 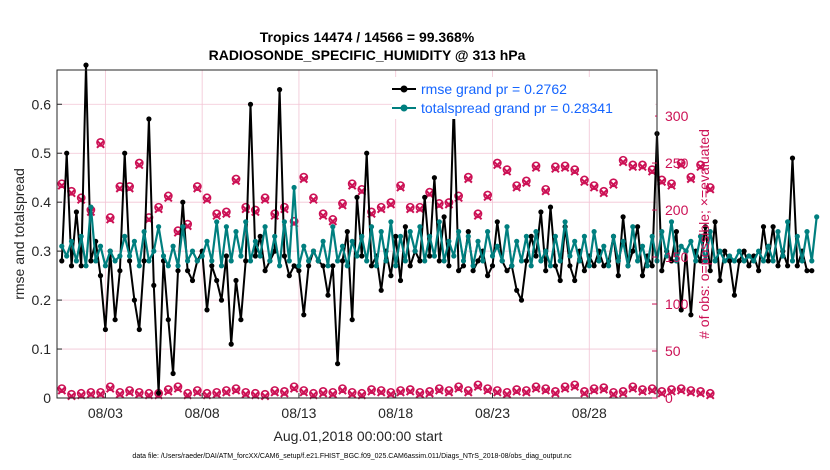 What do you see at coordinates (47, 398) in the screenshot?
I see `y-tick-label: 0` at bounding box center [47, 398].